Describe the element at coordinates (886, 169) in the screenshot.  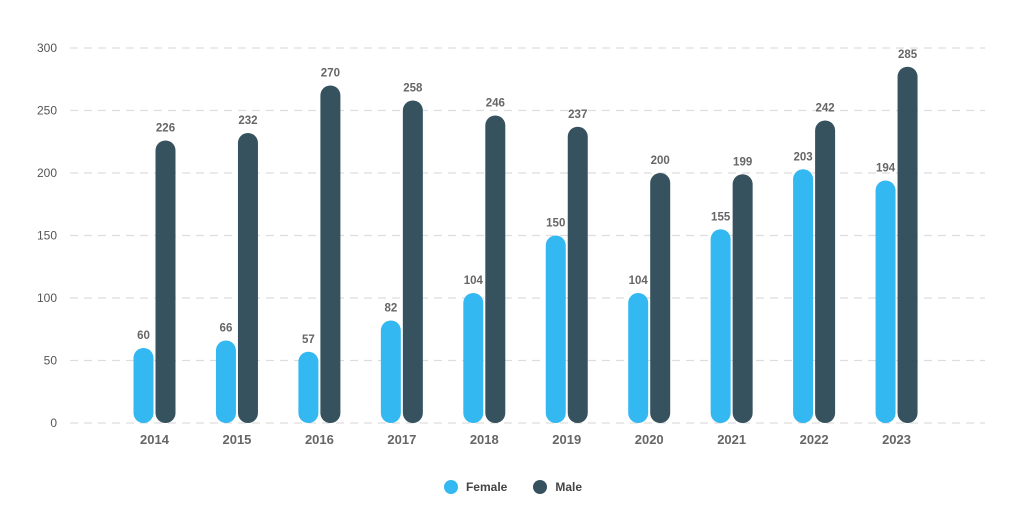
I see `data-label: 194` at that location.